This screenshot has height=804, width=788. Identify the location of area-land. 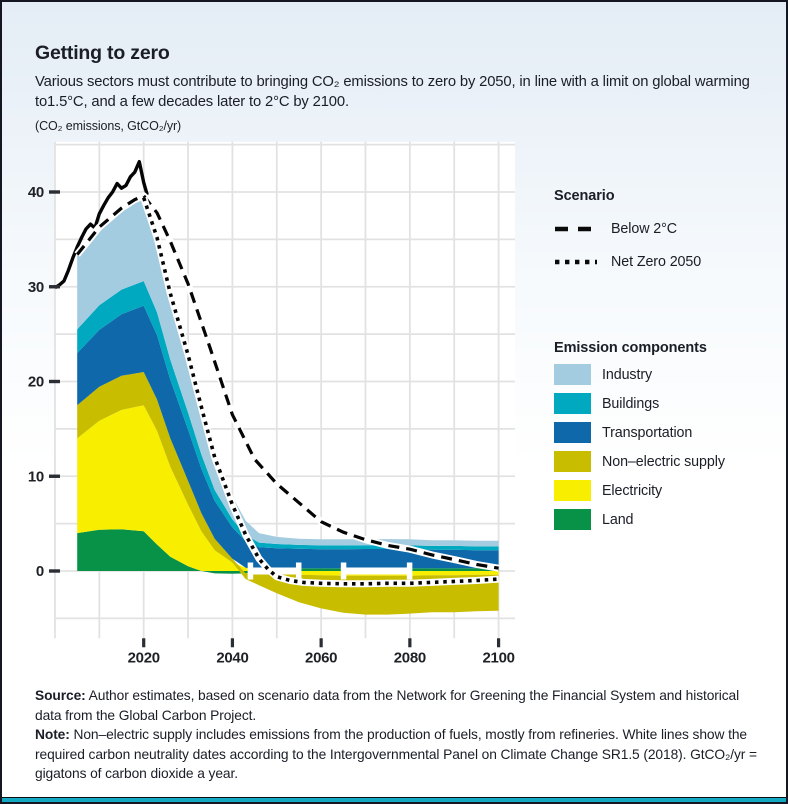
(288, 551).